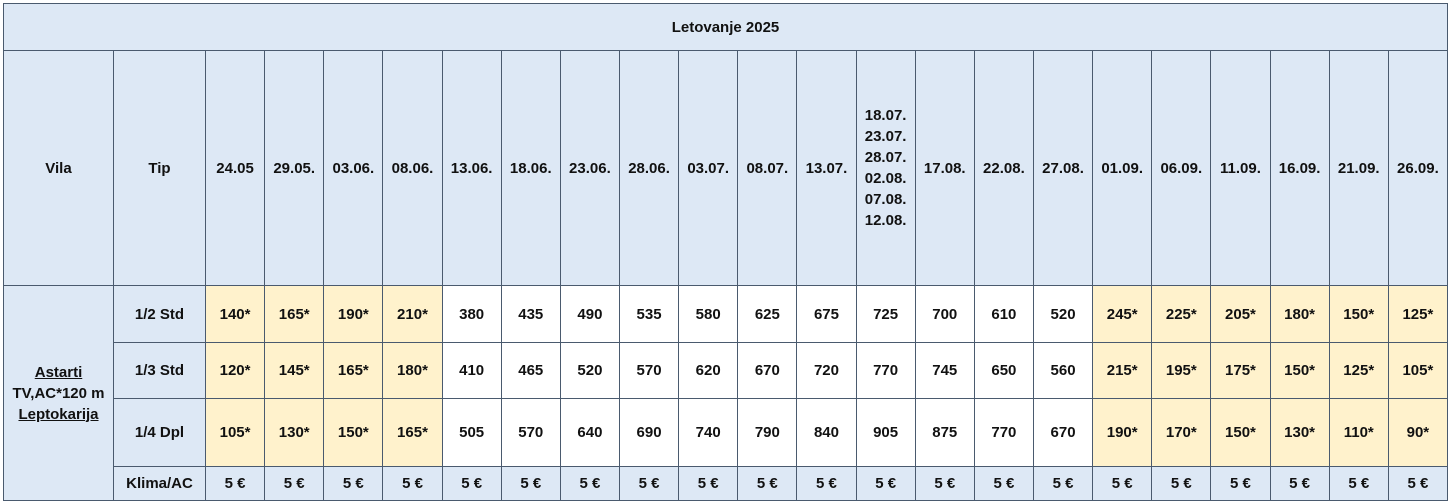 The image size is (1450, 503). Describe the element at coordinates (530, 168) in the screenshot. I see `date-header: 18.06.` at that location.